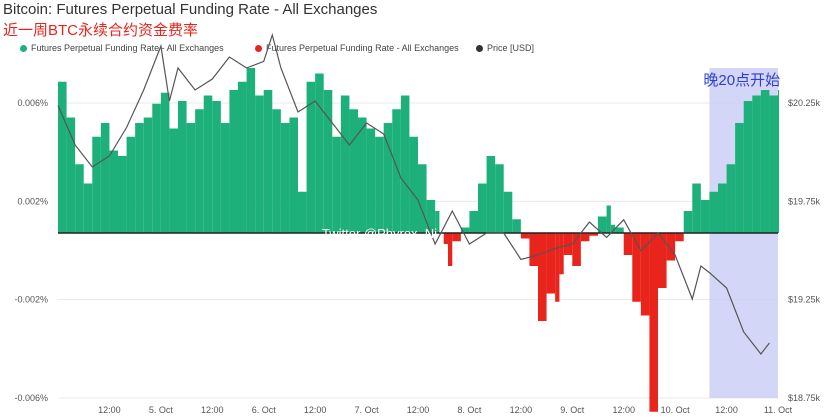 Image resolution: width=830 pixels, height=420 pixels. What do you see at coordinates (804, 398) in the screenshot?
I see `right-tick-label: $18.75k` at bounding box center [804, 398].